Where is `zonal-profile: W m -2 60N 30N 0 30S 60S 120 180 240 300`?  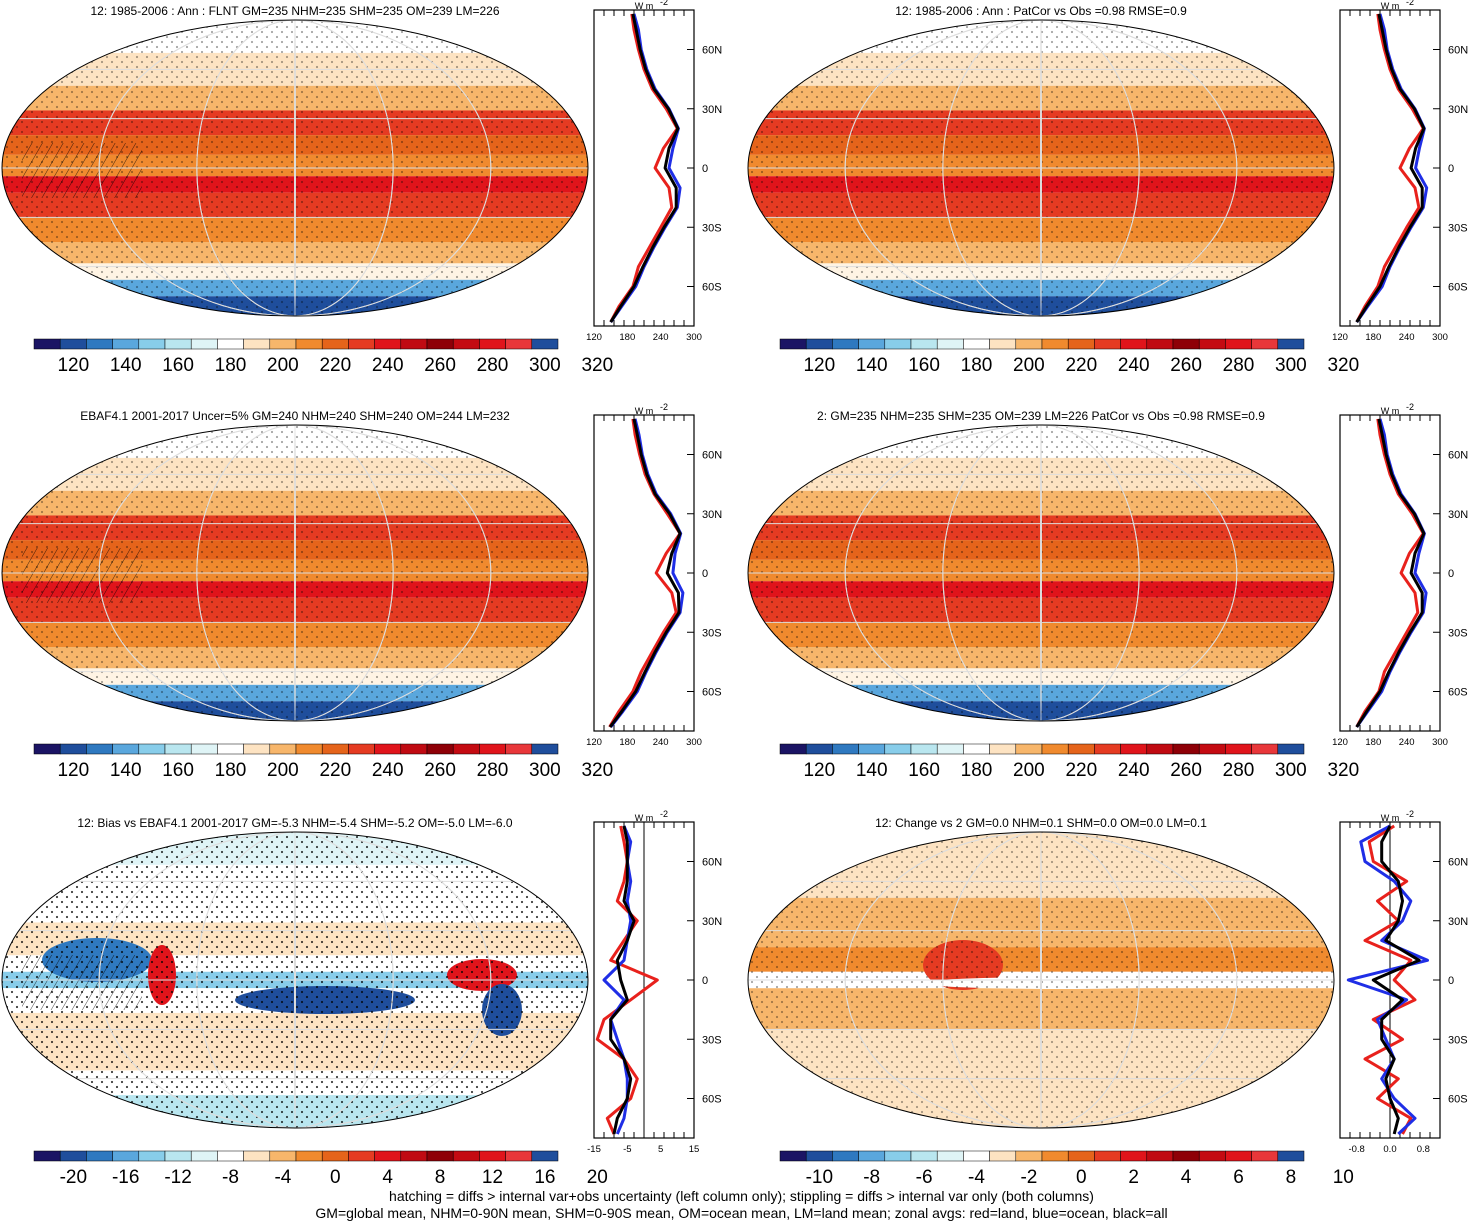 zonal-profile: W m -2 60N 30N 0 30S 60S 120 180 240 300 is located at coordinates (654, 575).